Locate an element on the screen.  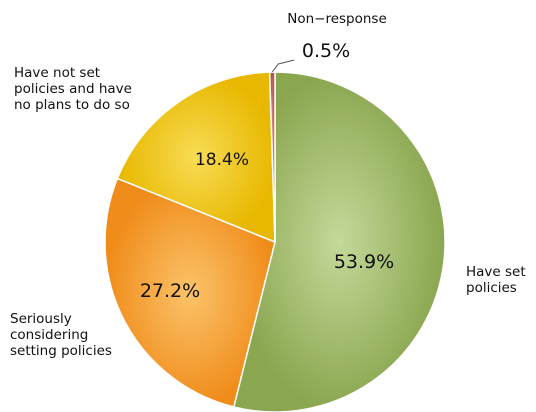
category-label-non-response: Non−response is located at coordinates (337, 19).